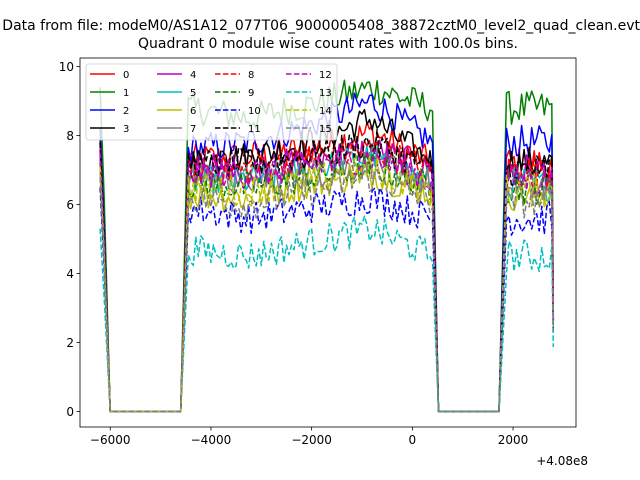  I want to click on legend-label-14: 14, so click(325, 111).